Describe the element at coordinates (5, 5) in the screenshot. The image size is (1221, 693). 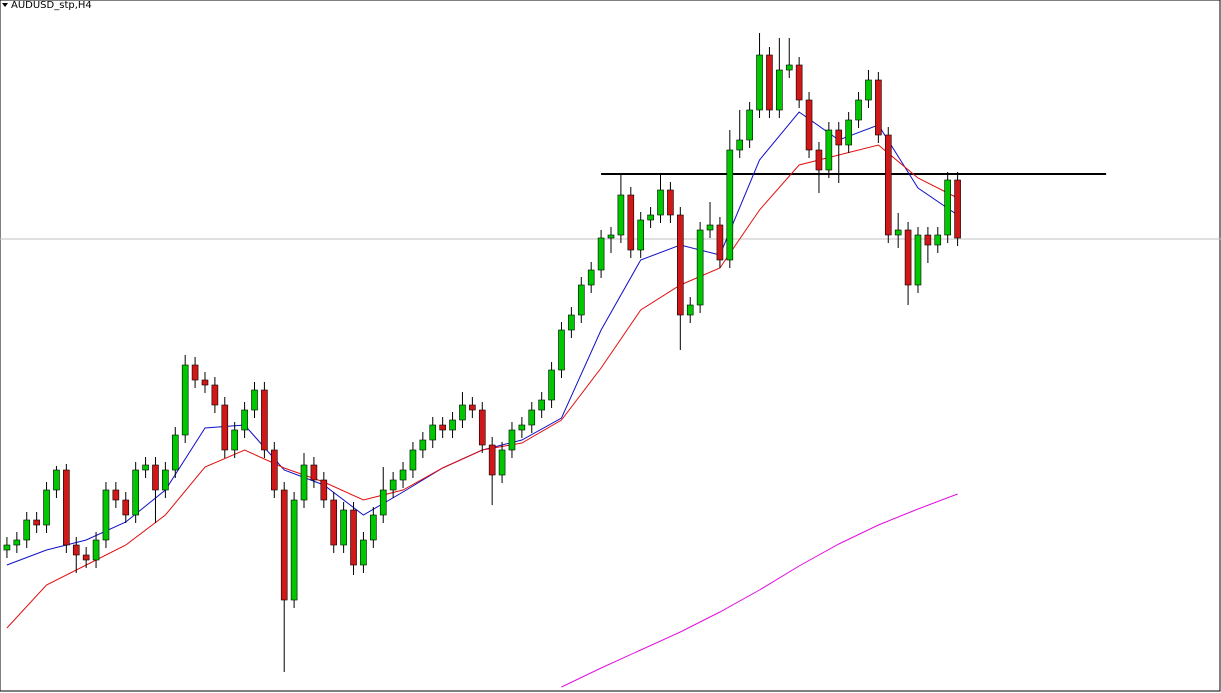
I see `symbol-menu-arrow` at that location.